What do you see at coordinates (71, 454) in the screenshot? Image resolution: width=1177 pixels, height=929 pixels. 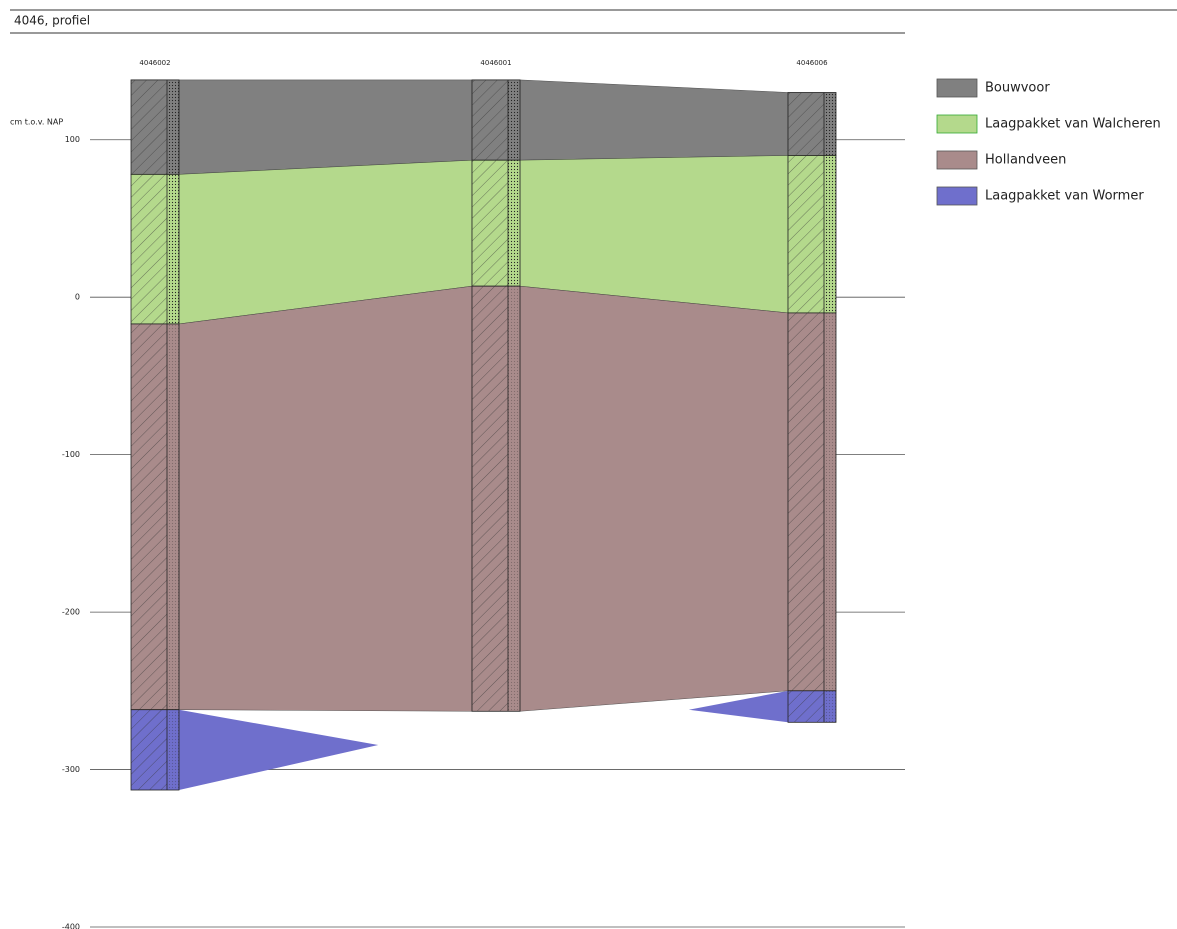 I see `y-tick-label: -100` at bounding box center [71, 454].